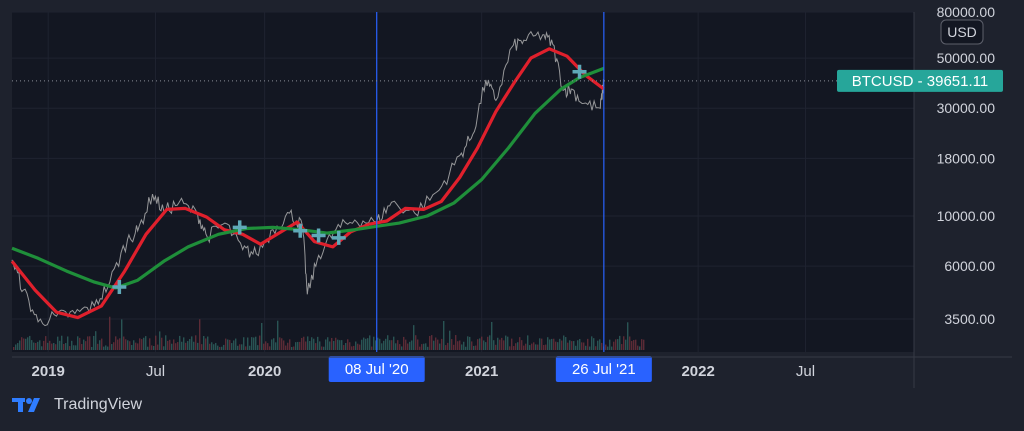  What do you see at coordinates (920, 80) in the screenshot?
I see `price-tag-bg` at bounding box center [920, 80].